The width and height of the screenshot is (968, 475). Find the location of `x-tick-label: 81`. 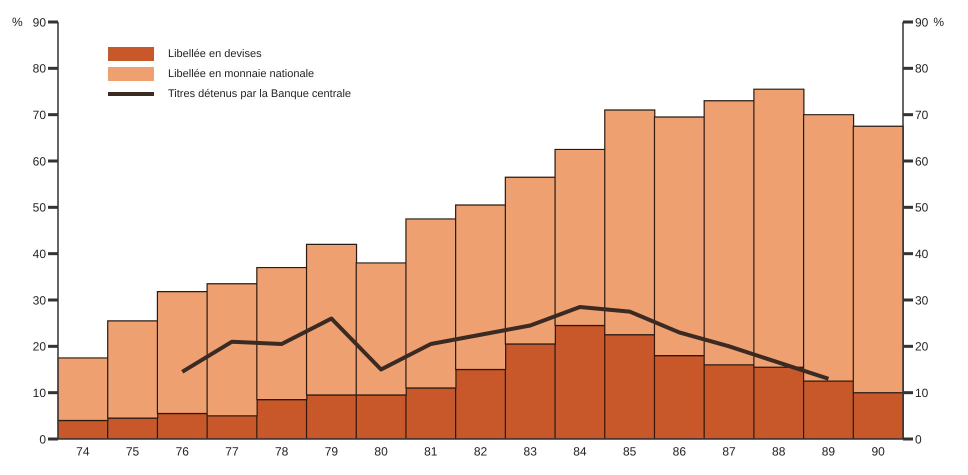

x-tick-label: 81 is located at coordinates (431, 451).